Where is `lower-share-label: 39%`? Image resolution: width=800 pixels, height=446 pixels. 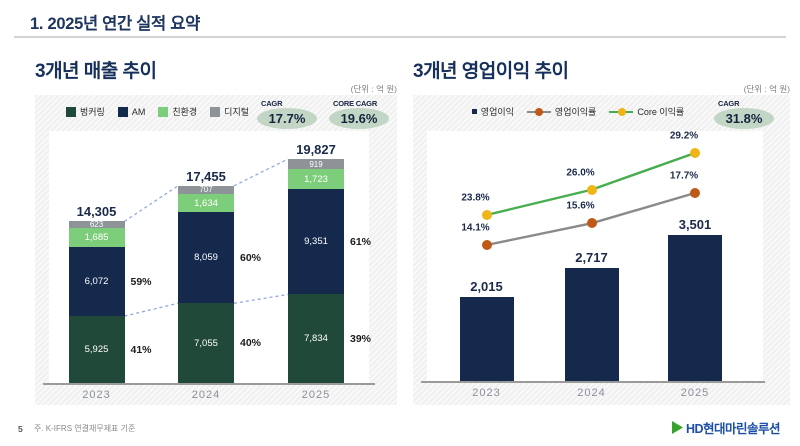
lower-share-label: 39% is located at coordinates (361, 338).